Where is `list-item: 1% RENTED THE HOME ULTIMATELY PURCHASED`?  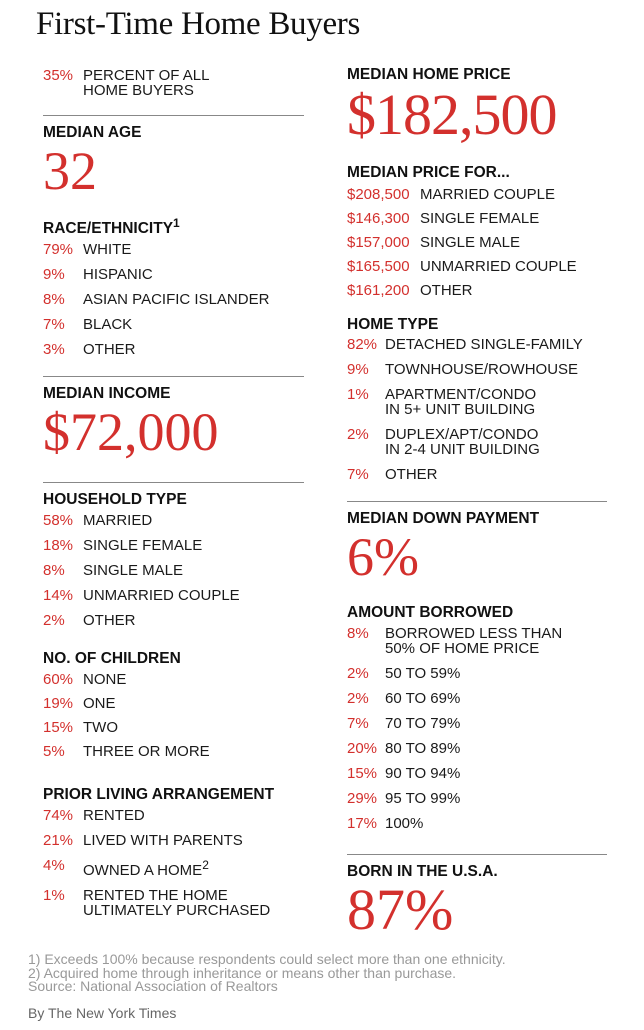
list-item: 1% RENTED THE HOME ULTIMATELY PURCHASED is located at coordinates (173, 903).